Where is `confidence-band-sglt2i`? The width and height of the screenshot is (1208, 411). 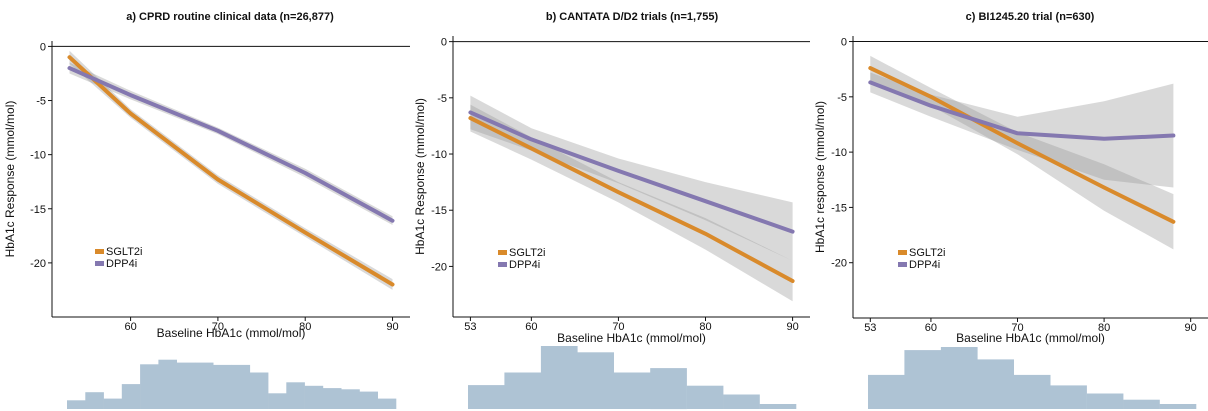 confidence-band-sglt2i is located at coordinates (631, 203).